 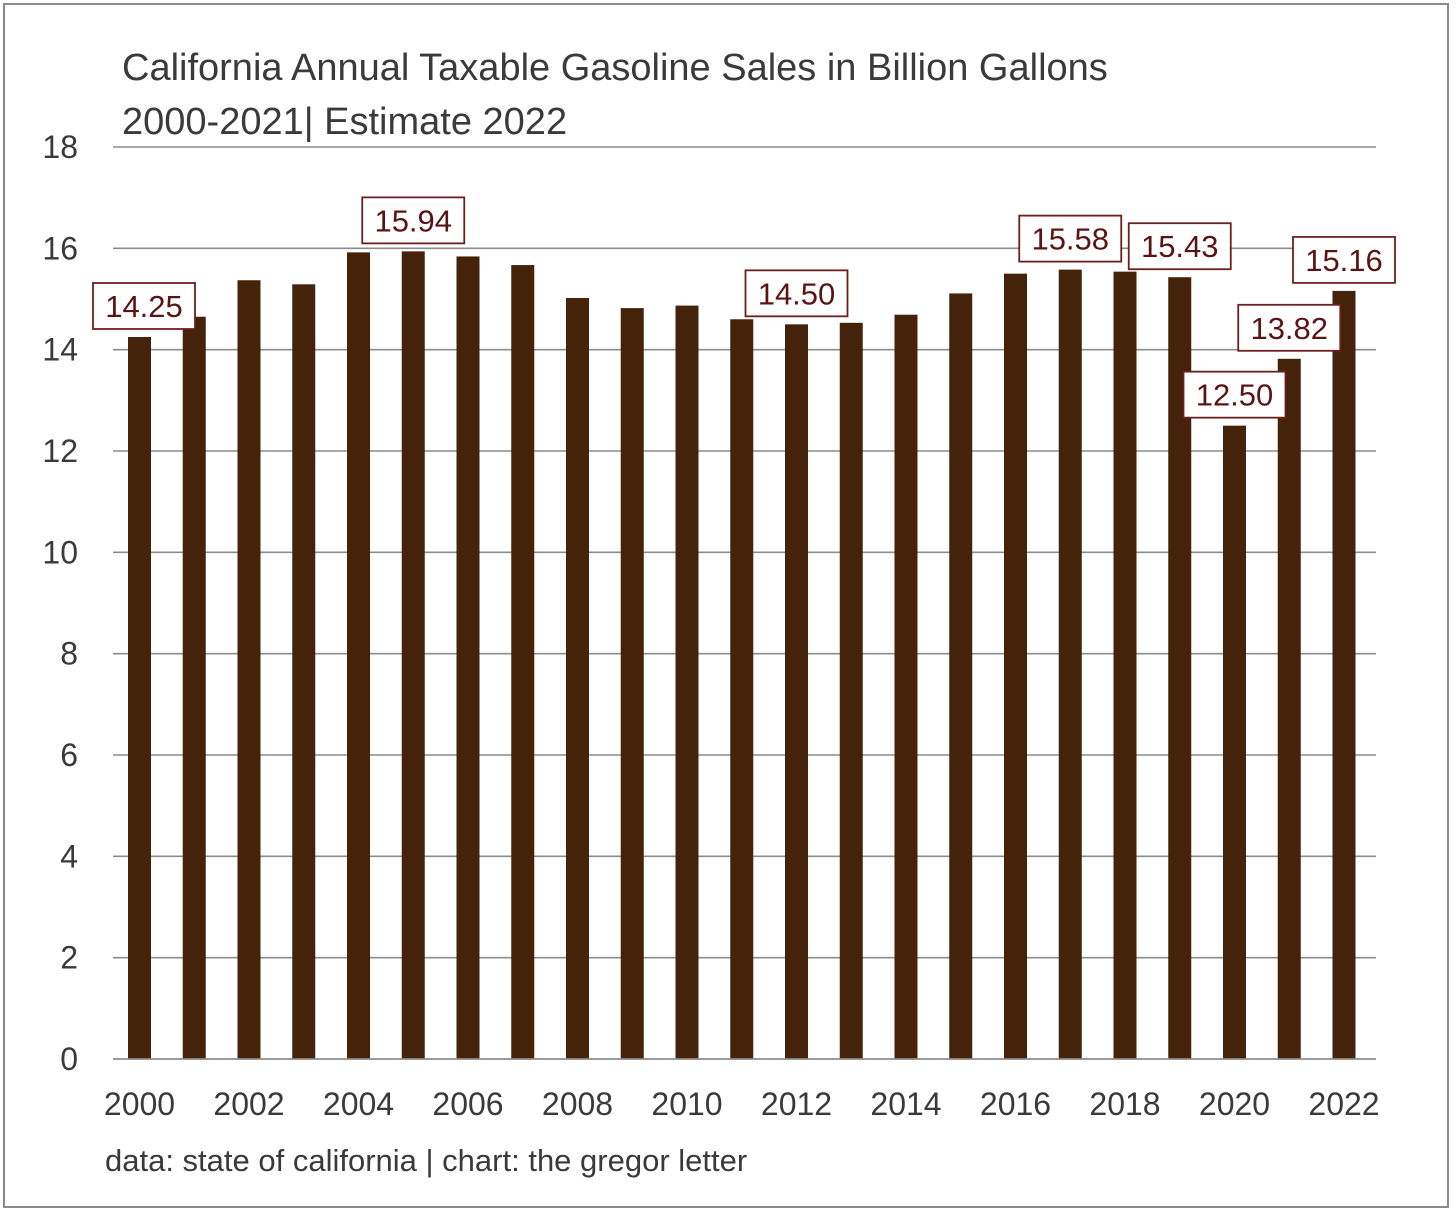 I want to click on y-tick-label-12: 12, so click(x=60, y=451).